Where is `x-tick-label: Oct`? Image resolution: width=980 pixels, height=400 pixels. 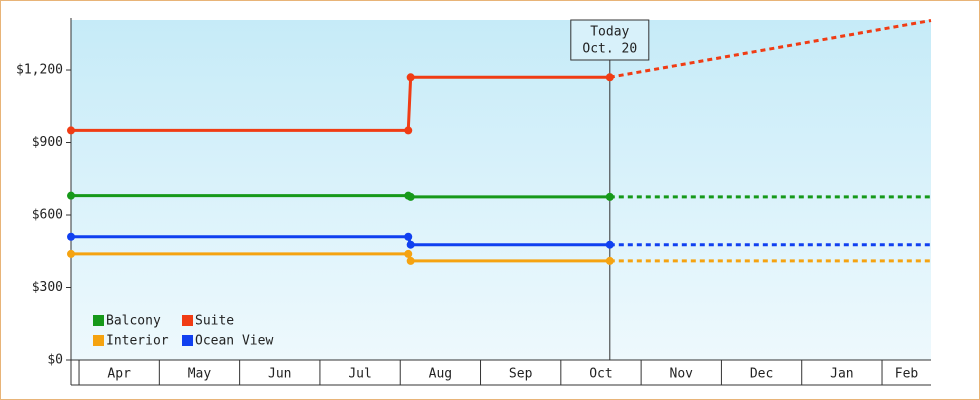
x-tick-label: Oct is located at coordinates (600, 374).